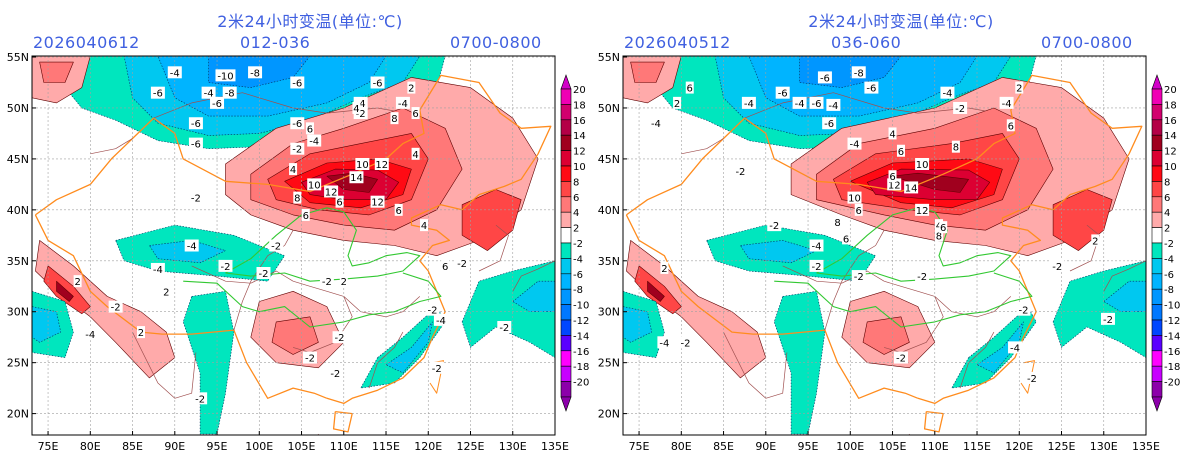 The image size is (1182, 465). I want to click on lon-tick-label: 100E, so click(850, 446).